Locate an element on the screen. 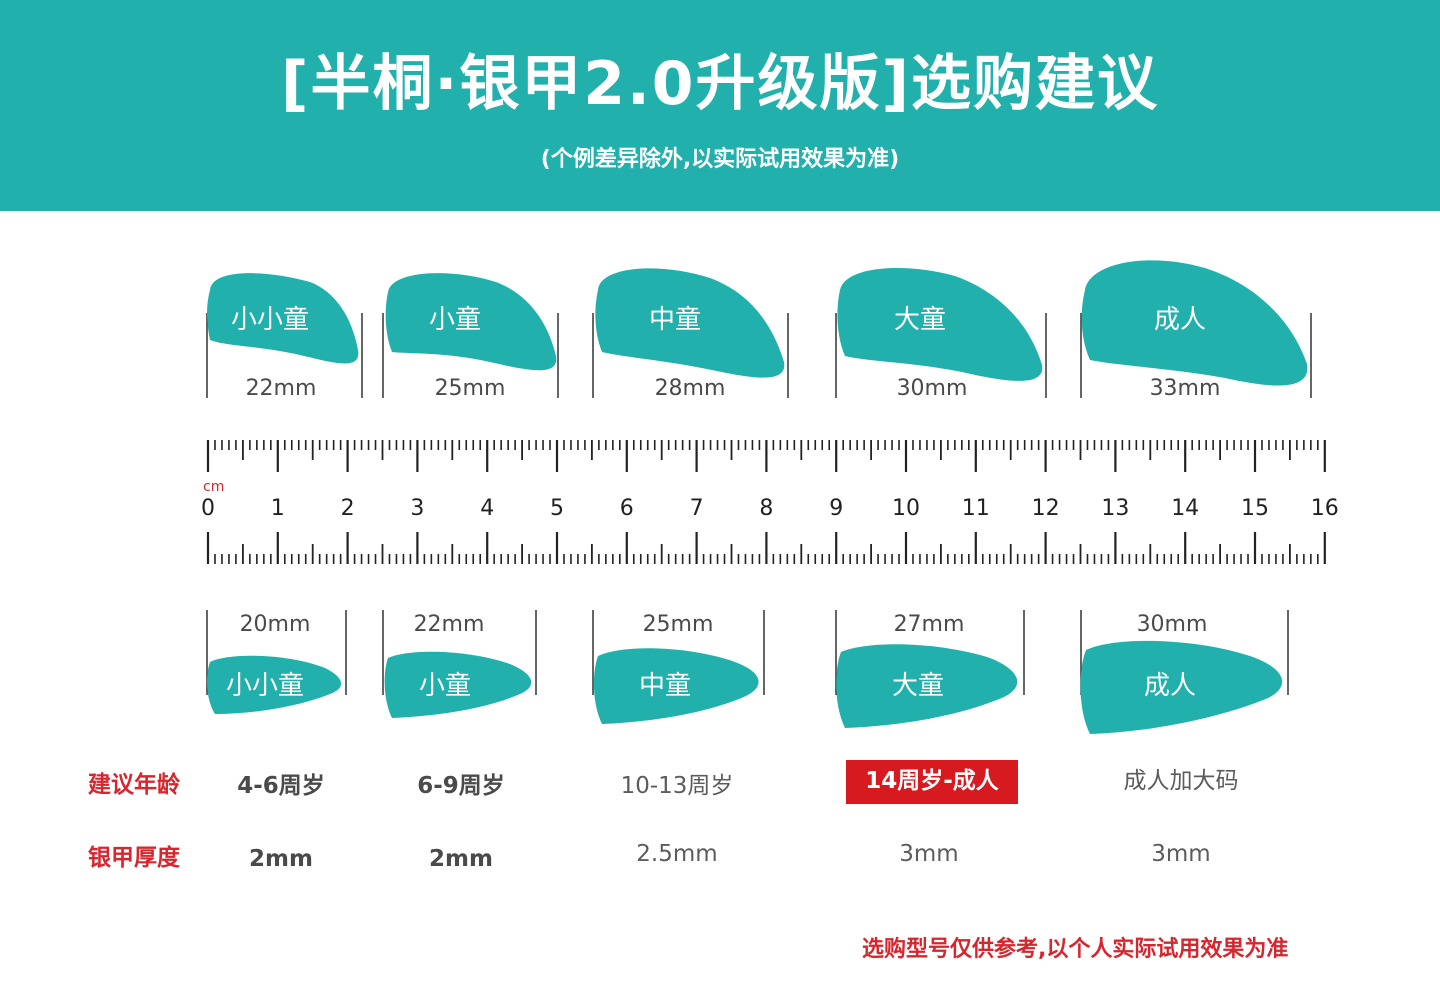  age-cell: 6-9周岁 is located at coordinates (461, 786).